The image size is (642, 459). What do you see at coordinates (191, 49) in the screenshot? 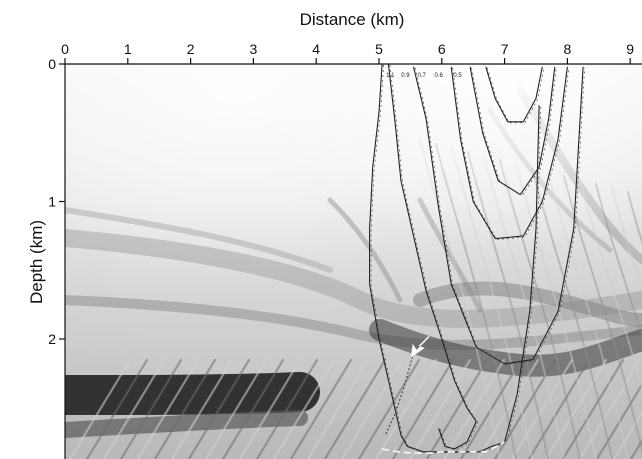
I see `x-tick-label: 2` at bounding box center [191, 49].